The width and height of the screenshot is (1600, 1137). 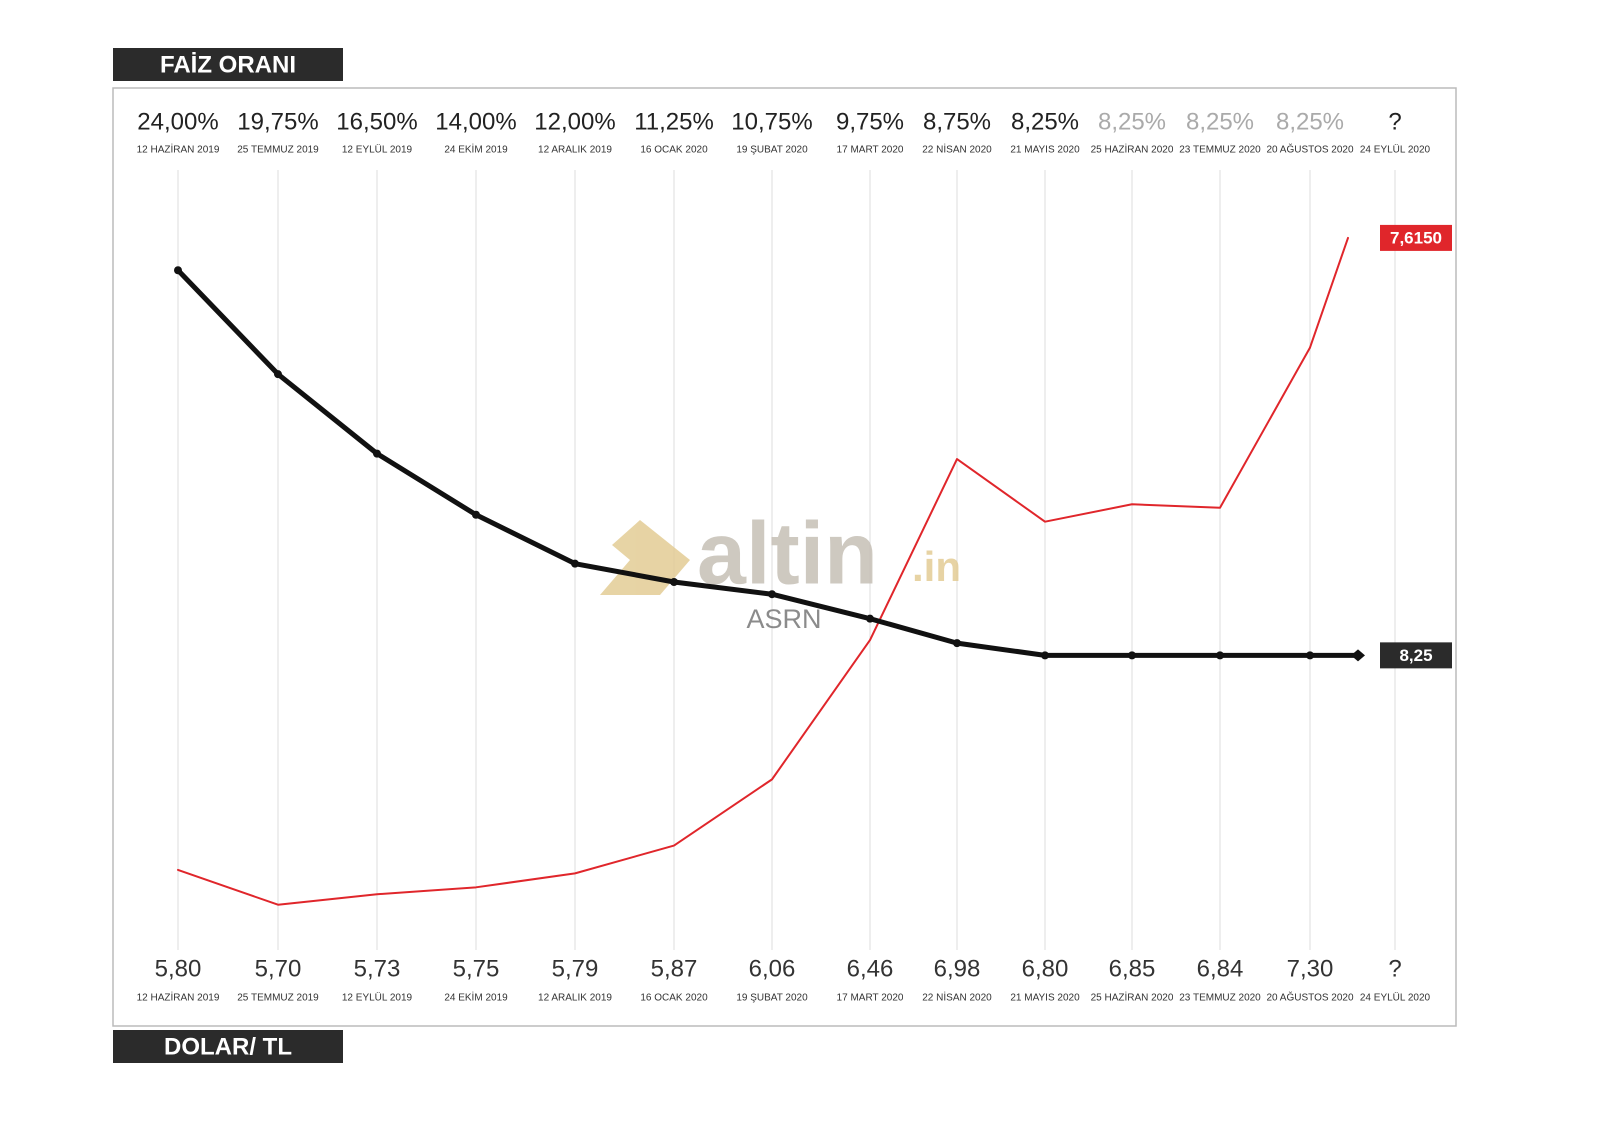 I want to click on bottom-value-label: 5,87, so click(x=674, y=968).